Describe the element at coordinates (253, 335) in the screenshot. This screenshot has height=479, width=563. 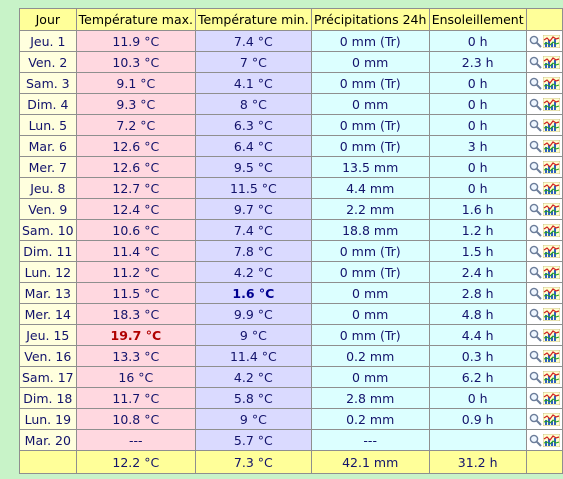
I see `temp-min-cell: 9 °C` at that location.